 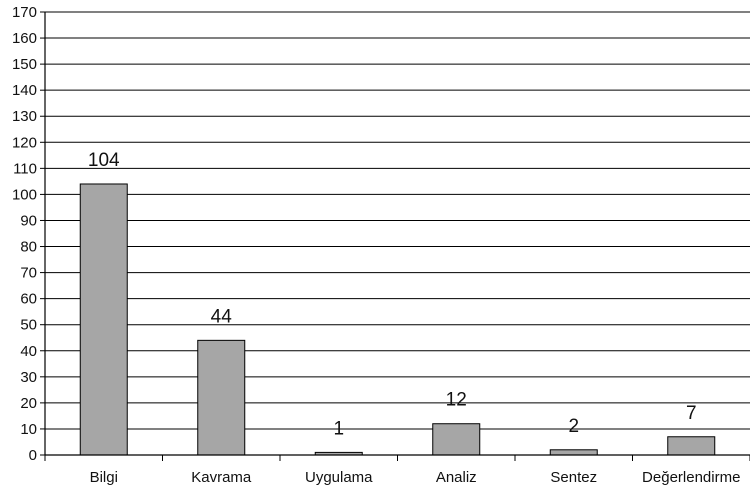 What do you see at coordinates (28, 325) in the screenshot?
I see `y-tick-label: 50` at bounding box center [28, 325].